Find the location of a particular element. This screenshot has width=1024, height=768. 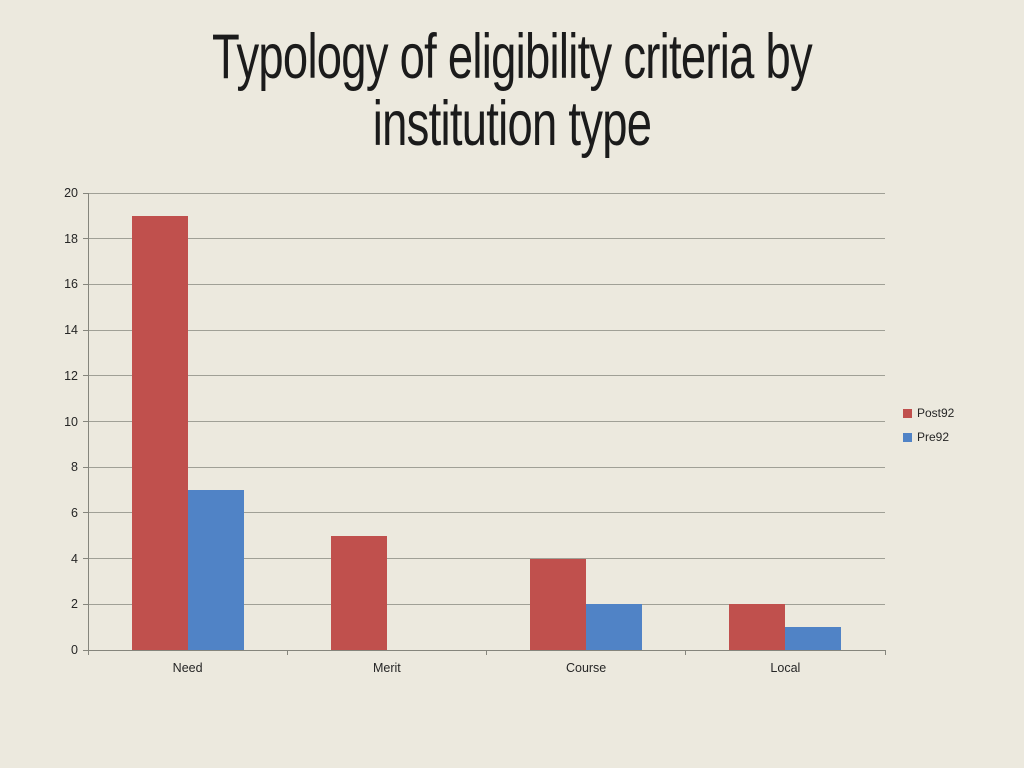

bar-post92-need is located at coordinates (159, 432).